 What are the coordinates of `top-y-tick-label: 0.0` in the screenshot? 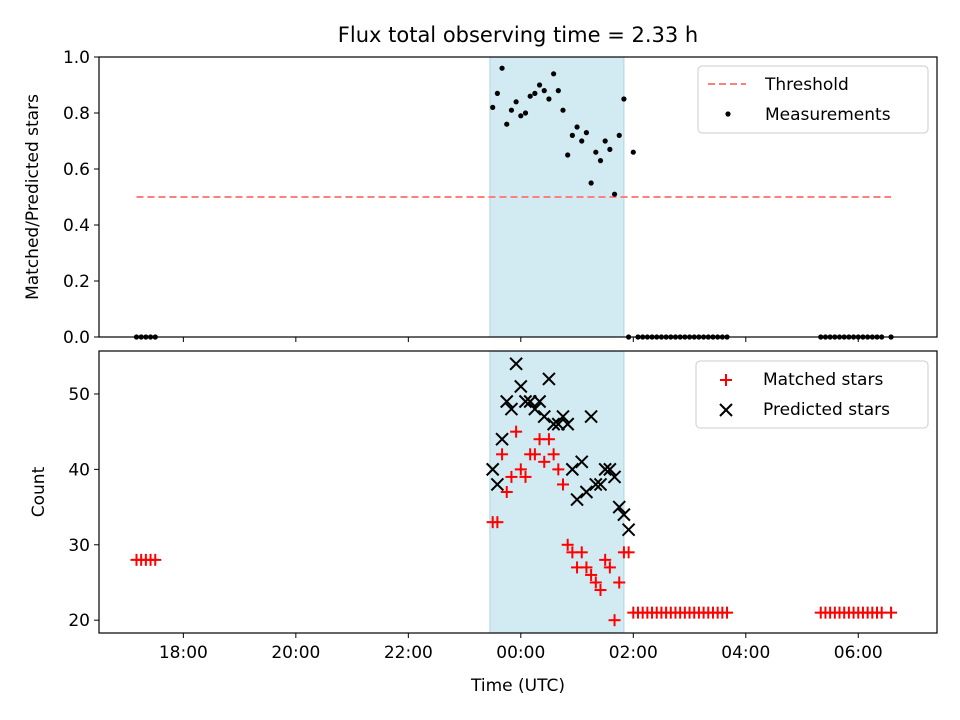 It's located at (76, 338).